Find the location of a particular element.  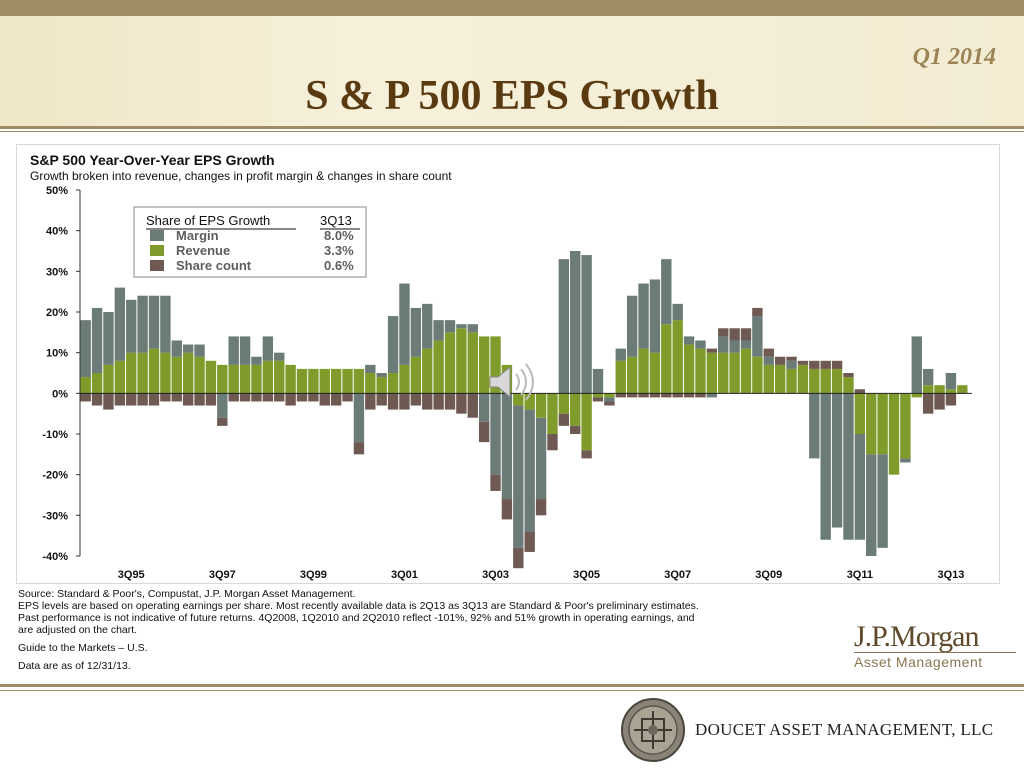

legend-period: 3Q13 is located at coordinates (336, 220).